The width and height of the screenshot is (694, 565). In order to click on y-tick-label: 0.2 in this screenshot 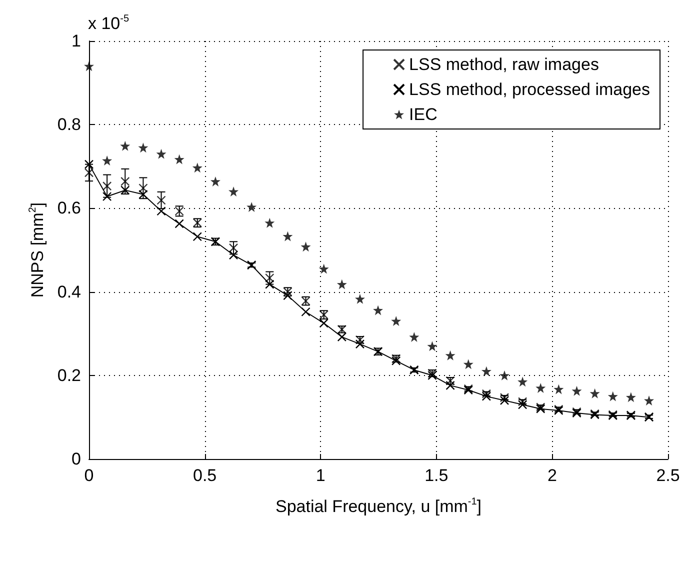, I will do `click(69, 375)`.